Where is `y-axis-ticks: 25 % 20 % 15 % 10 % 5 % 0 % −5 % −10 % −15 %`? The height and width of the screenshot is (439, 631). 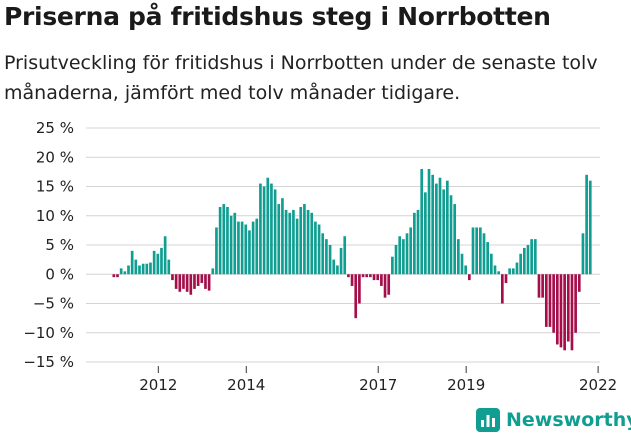
y-axis-ticks: 25 % 20 % 15 % 10 % 5 % 0 % −5 % −10 % −15 % is located at coordinates (48, 245).